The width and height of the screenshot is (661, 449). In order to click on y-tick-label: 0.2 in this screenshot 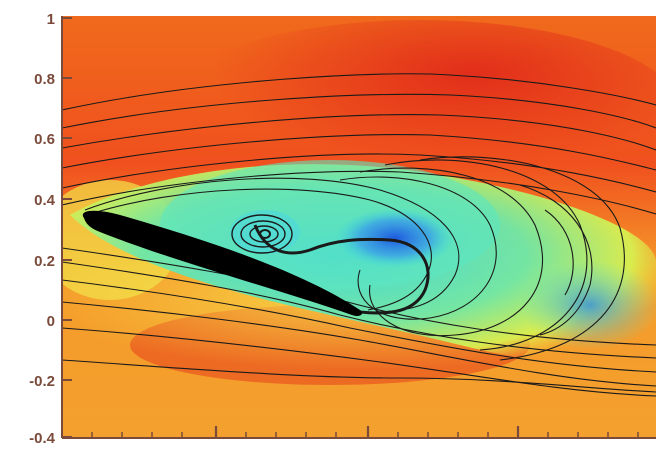, I will do `click(44, 261)`.